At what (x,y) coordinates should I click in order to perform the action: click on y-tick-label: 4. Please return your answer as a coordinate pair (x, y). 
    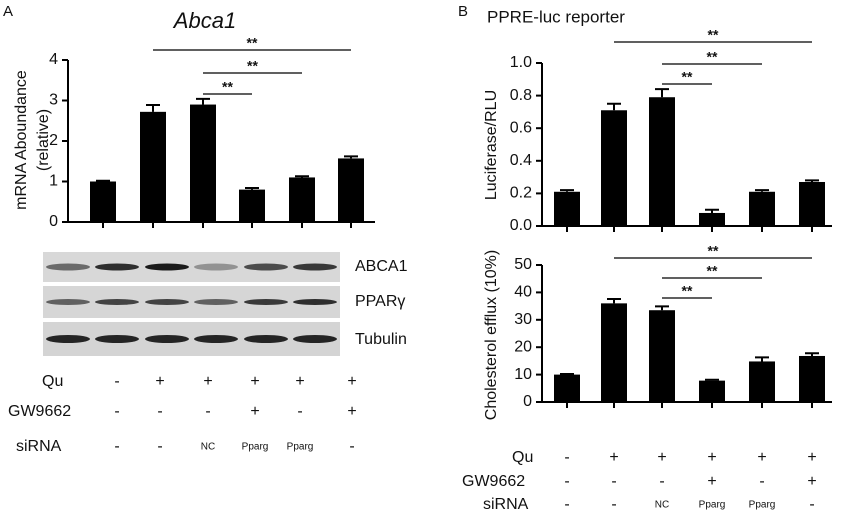
    Looking at the image, I should click on (53, 59).